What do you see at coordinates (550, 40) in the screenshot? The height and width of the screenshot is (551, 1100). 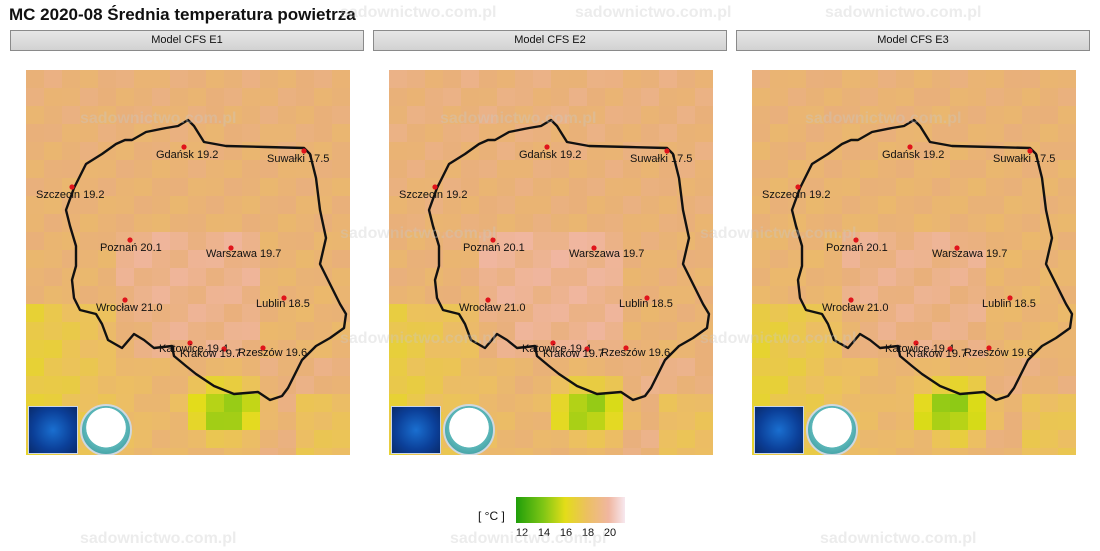 I see `panel-header-e2: Model CFS E2` at bounding box center [550, 40].